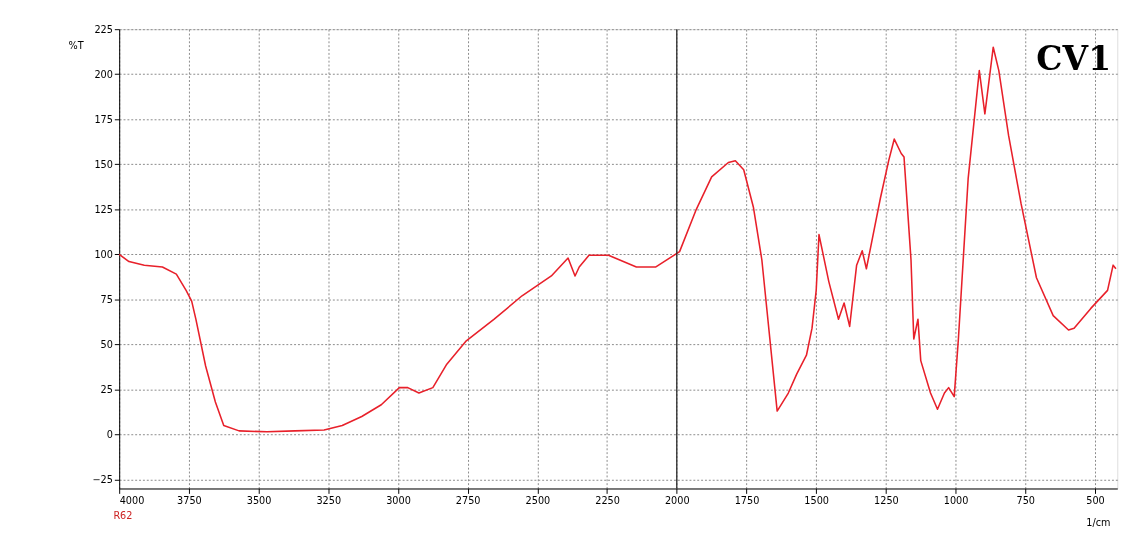  Describe the element at coordinates (1095, 500) in the screenshot. I see `x-tick-label: 500` at that location.